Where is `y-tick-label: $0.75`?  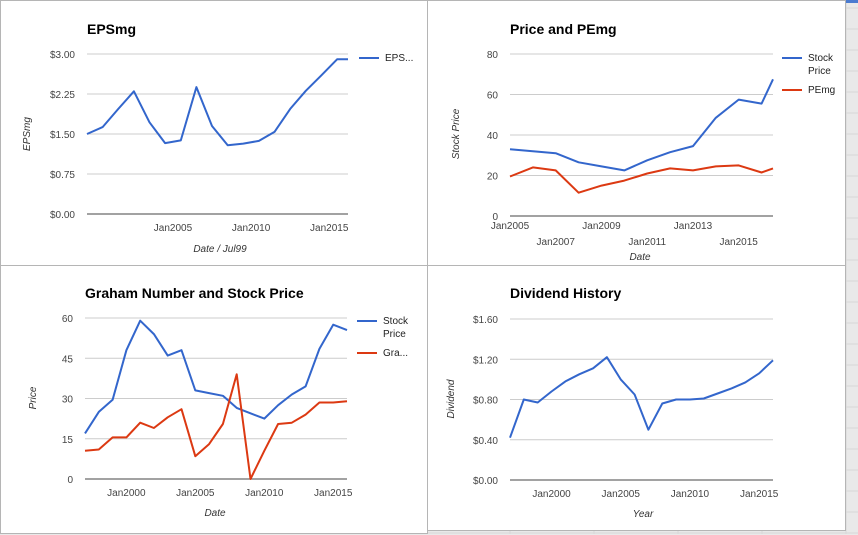
y-tick-label: $0.75 is located at coordinates (62, 175).